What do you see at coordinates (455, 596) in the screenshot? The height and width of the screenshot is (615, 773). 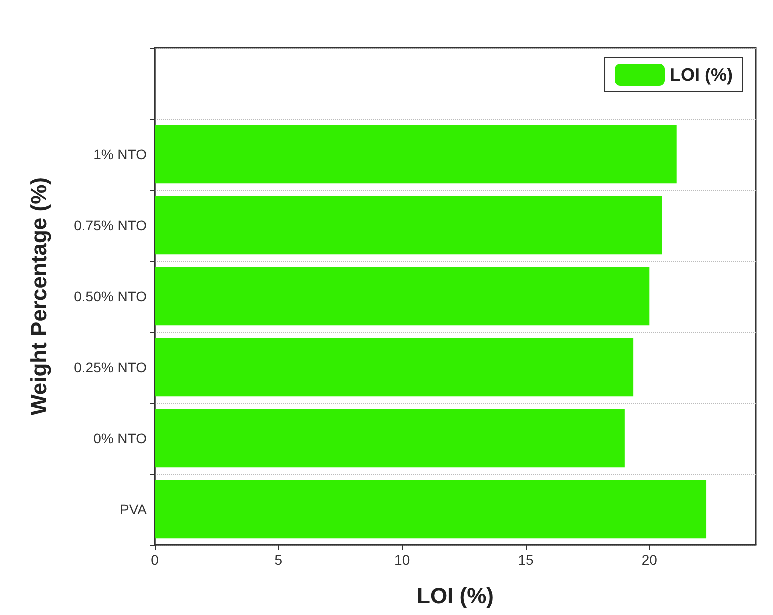 I see `x-axis-title: LOI (%)` at bounding box center [455, 596].